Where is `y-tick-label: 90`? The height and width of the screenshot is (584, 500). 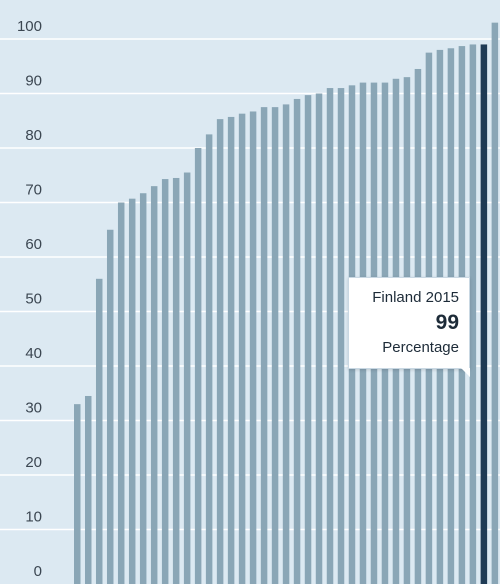 y-tick-label: 90 is located at coordinates (33, 81).